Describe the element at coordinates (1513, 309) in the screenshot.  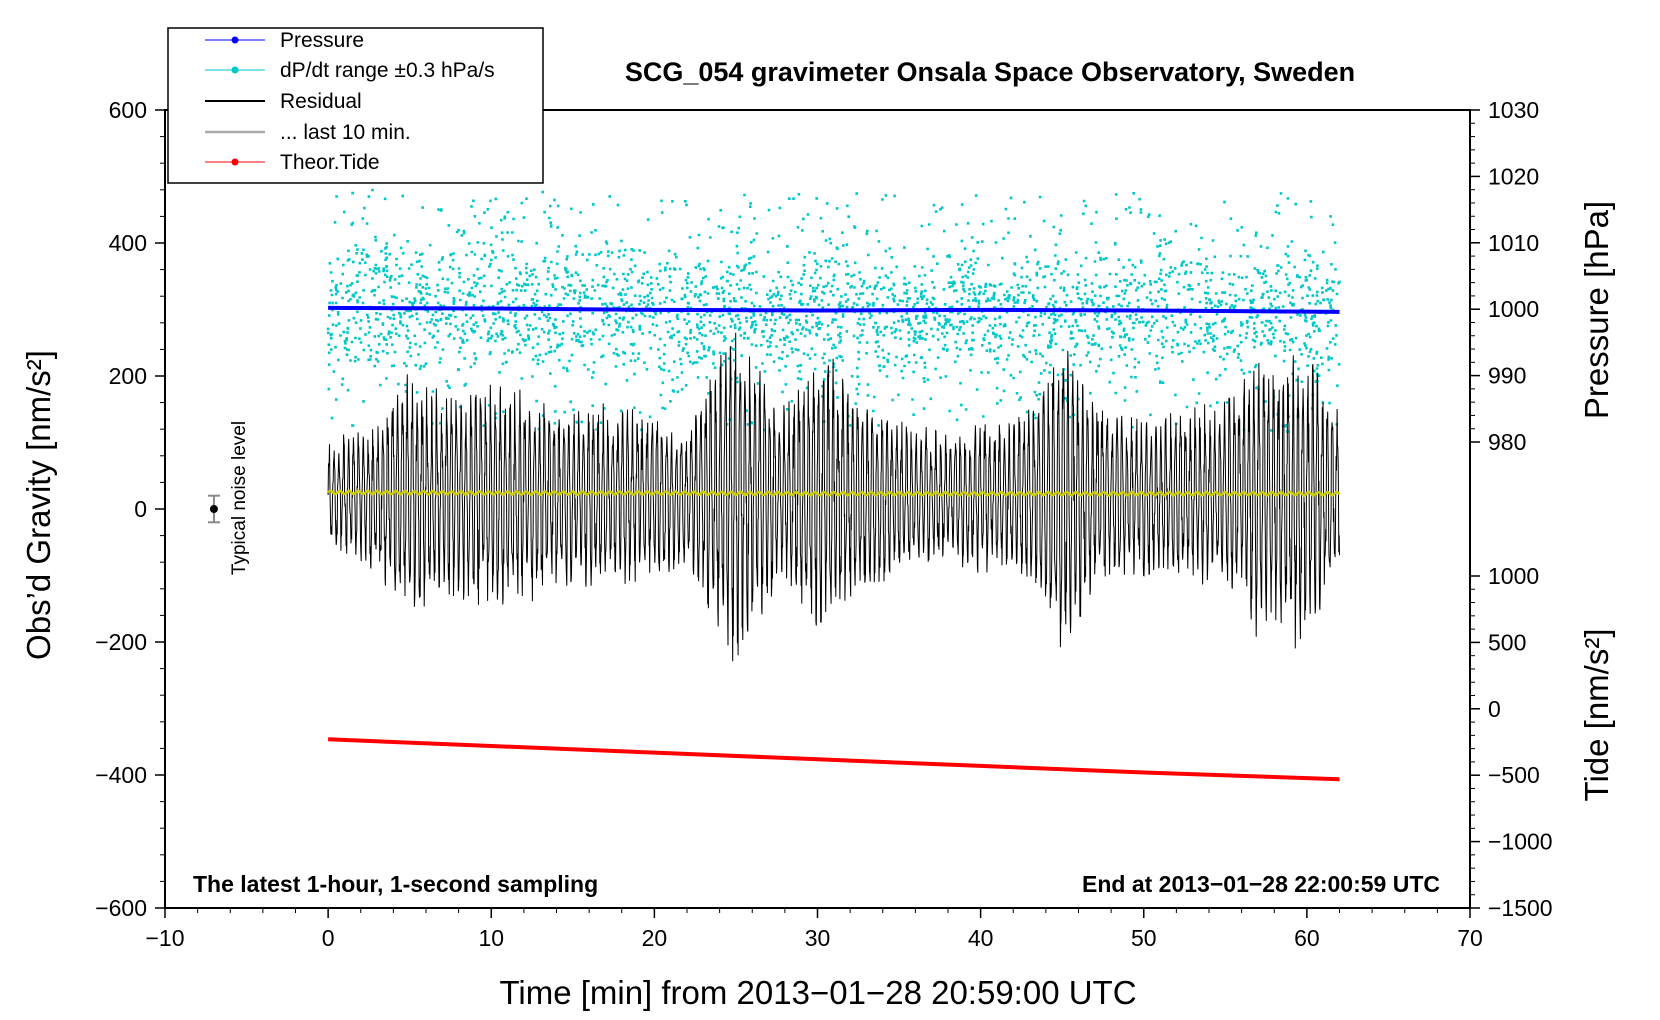
I see `pressure-tick-label: 1000` at that location.